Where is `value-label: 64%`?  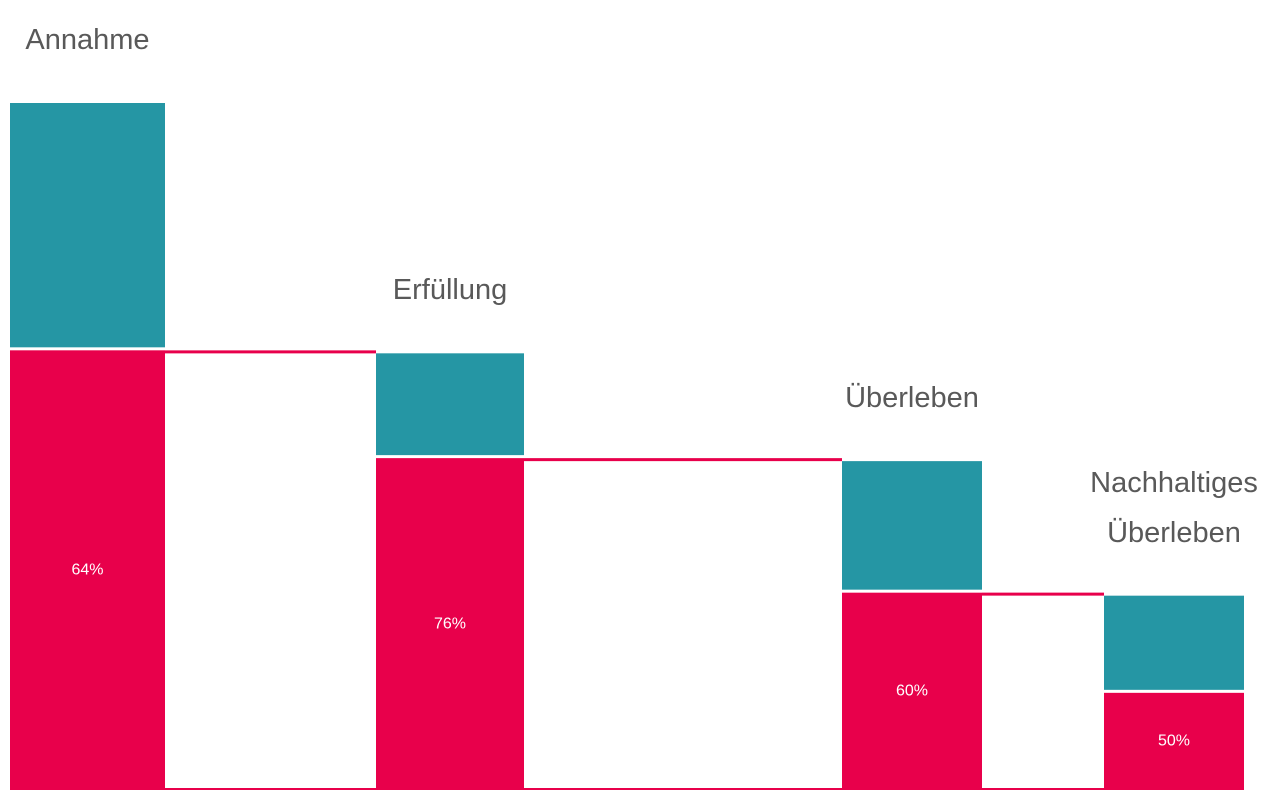
value-label: 64% is located at coordinates (87, 569).